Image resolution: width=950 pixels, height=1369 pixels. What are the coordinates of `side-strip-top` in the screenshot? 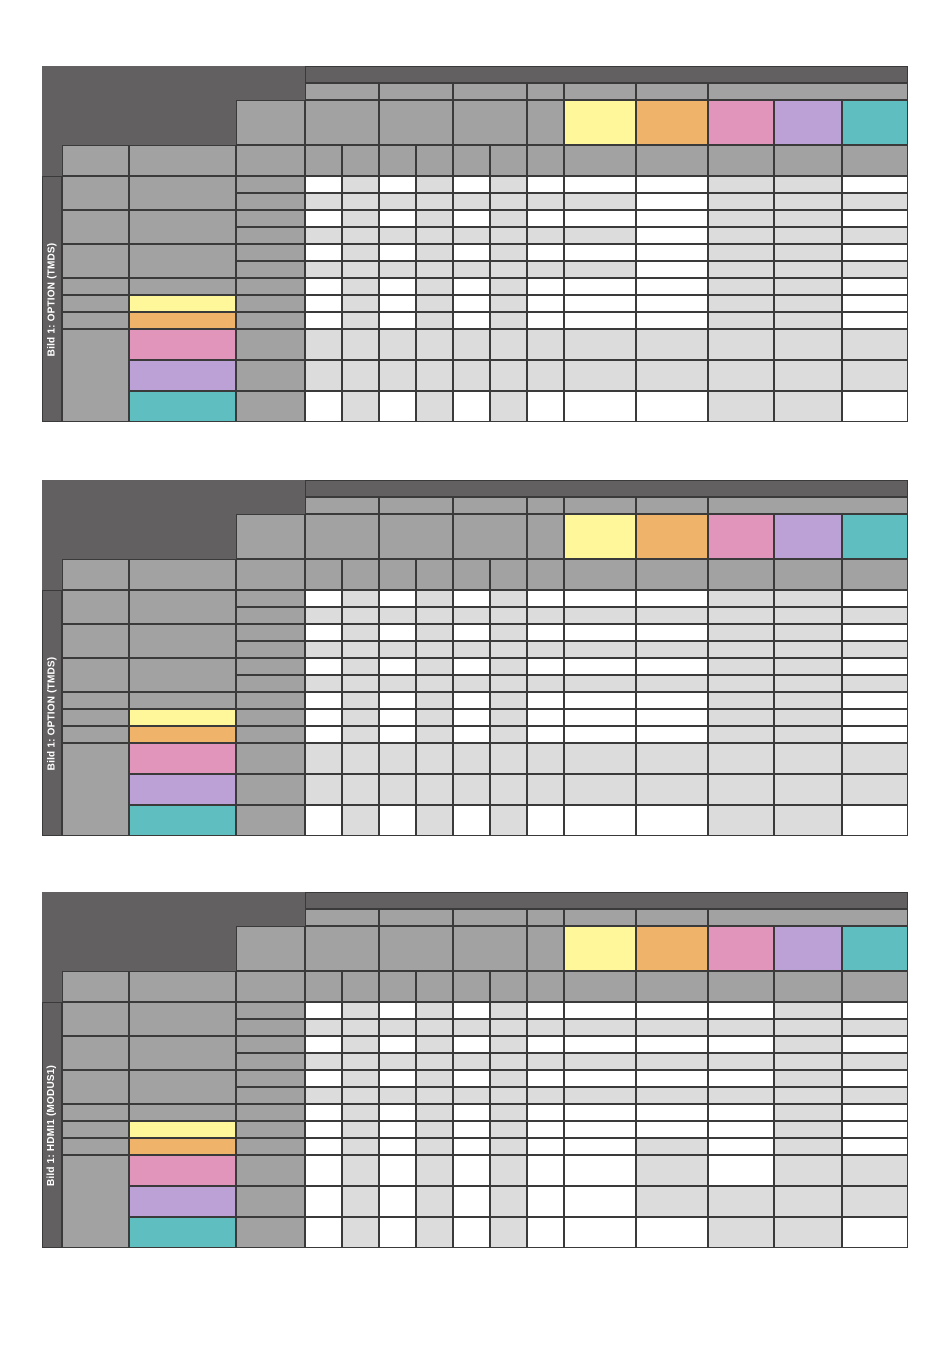 It's located at (52, 535).